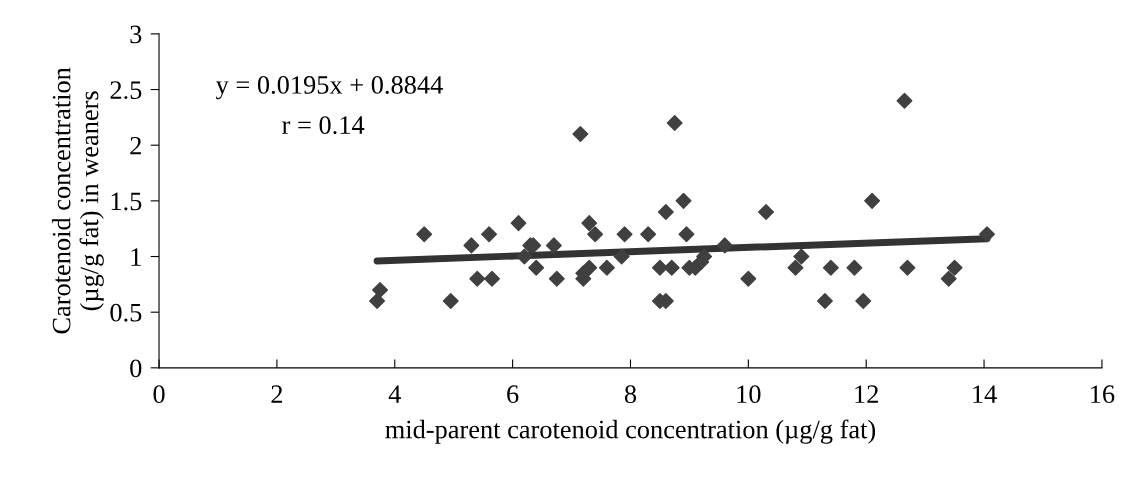  I want to click on x-tick-label: 16, so click(1103, 394).